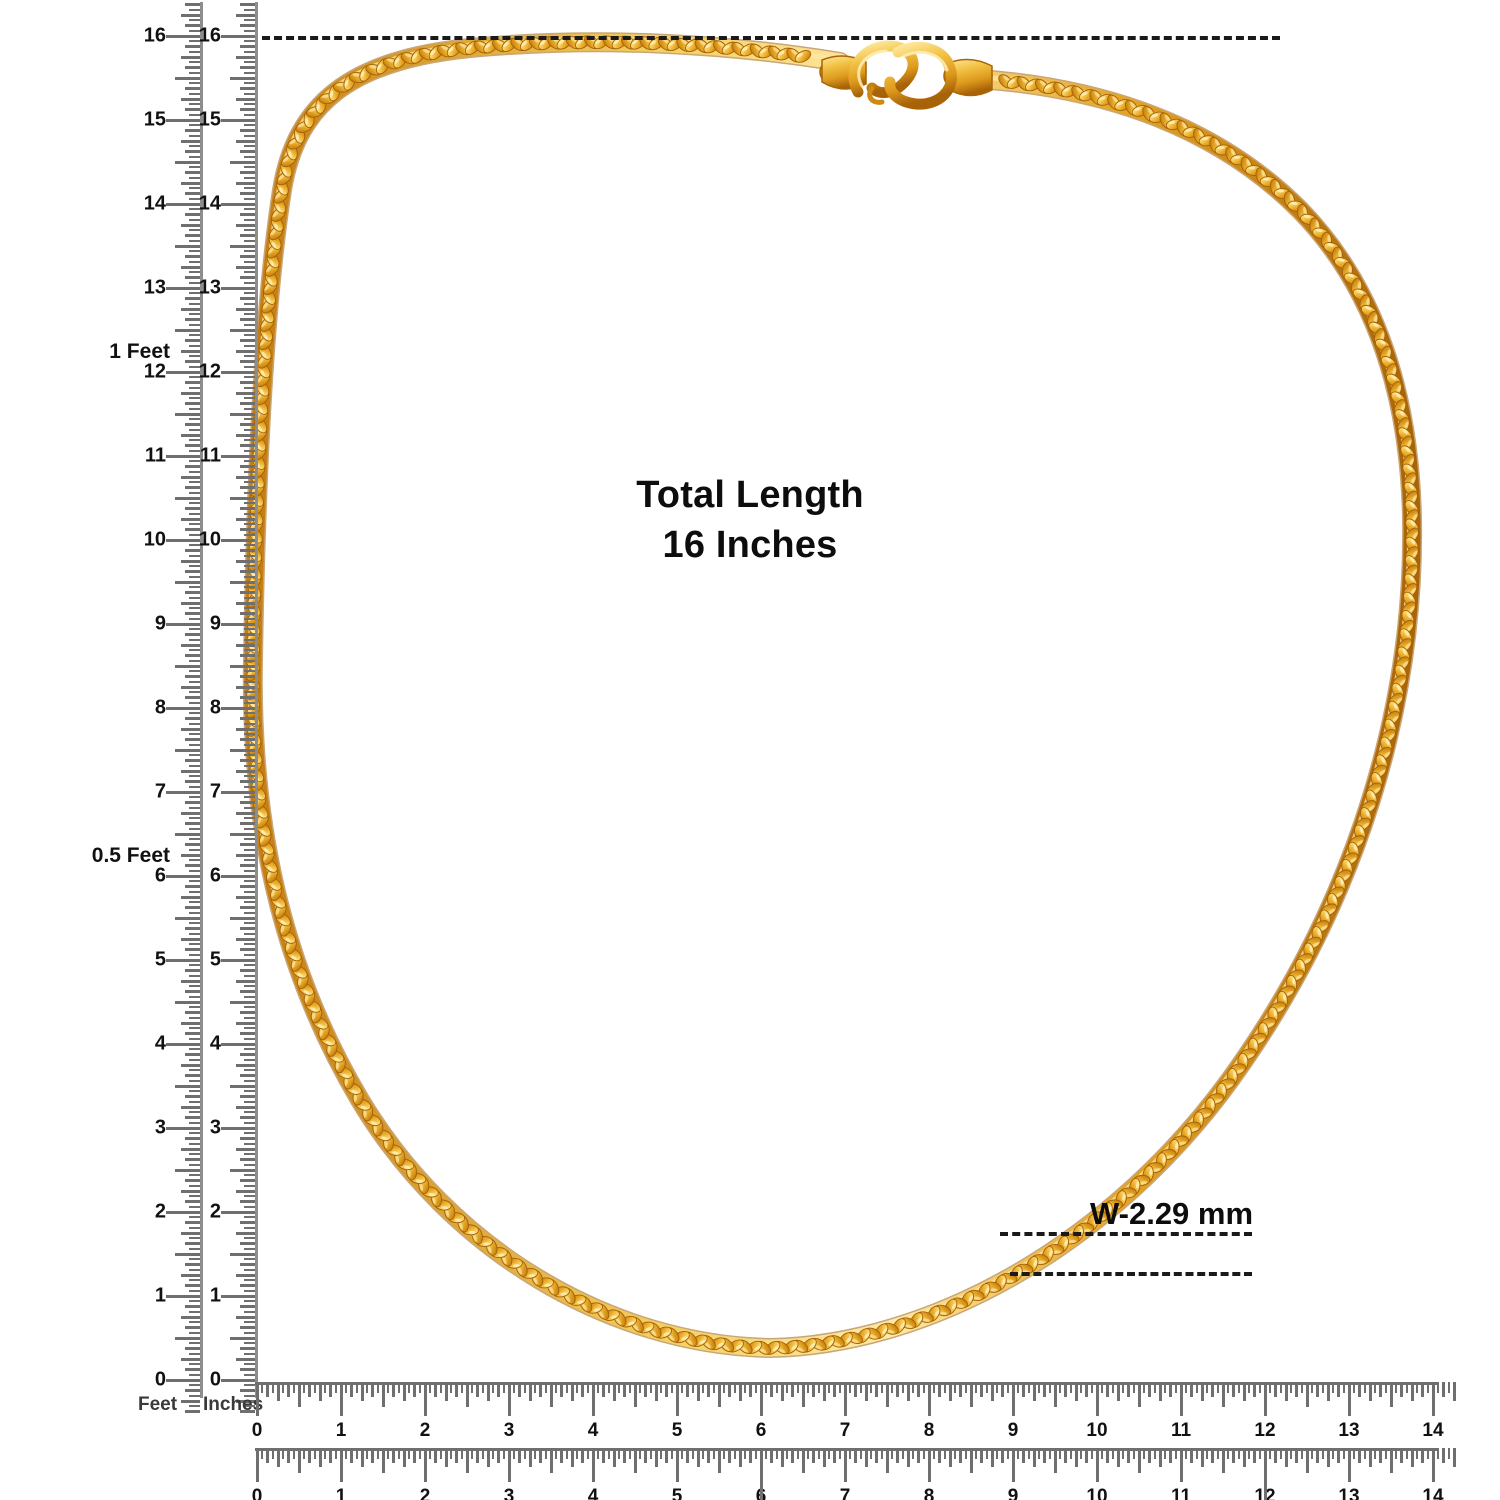  I want to click on ruler-number: 9, so click(215, 623).